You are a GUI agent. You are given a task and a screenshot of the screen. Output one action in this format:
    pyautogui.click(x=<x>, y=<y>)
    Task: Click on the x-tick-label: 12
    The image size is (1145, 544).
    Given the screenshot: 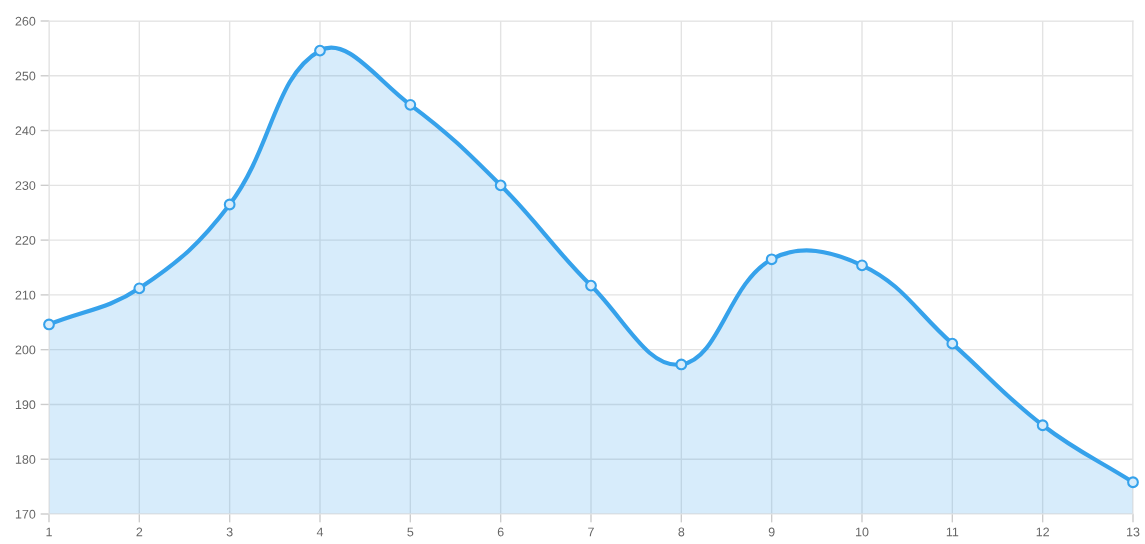 What is the action you would take?
    pyautogui.click(x=1042, y=532)
    